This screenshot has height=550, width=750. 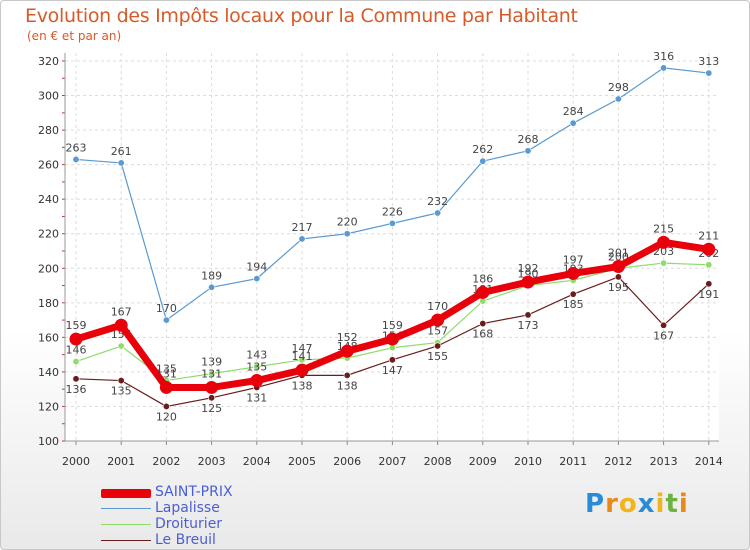 I want to click on data-label: 125, so click(x=211, y=408).